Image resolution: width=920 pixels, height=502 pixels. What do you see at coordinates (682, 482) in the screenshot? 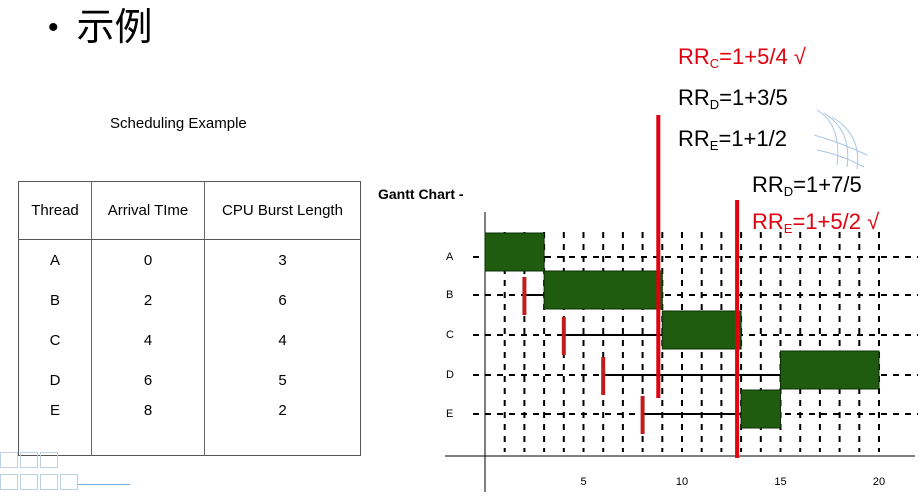
I see `gantt-tick-label: 10` at bounding box center [682, 482].